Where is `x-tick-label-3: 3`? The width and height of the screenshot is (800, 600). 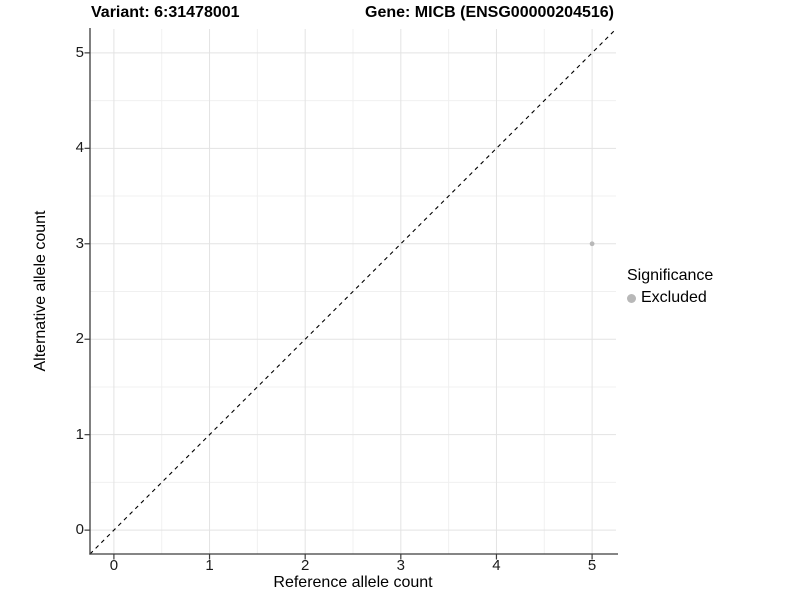
x-tick-label-3: 3 is located at coordinates (400, 565).